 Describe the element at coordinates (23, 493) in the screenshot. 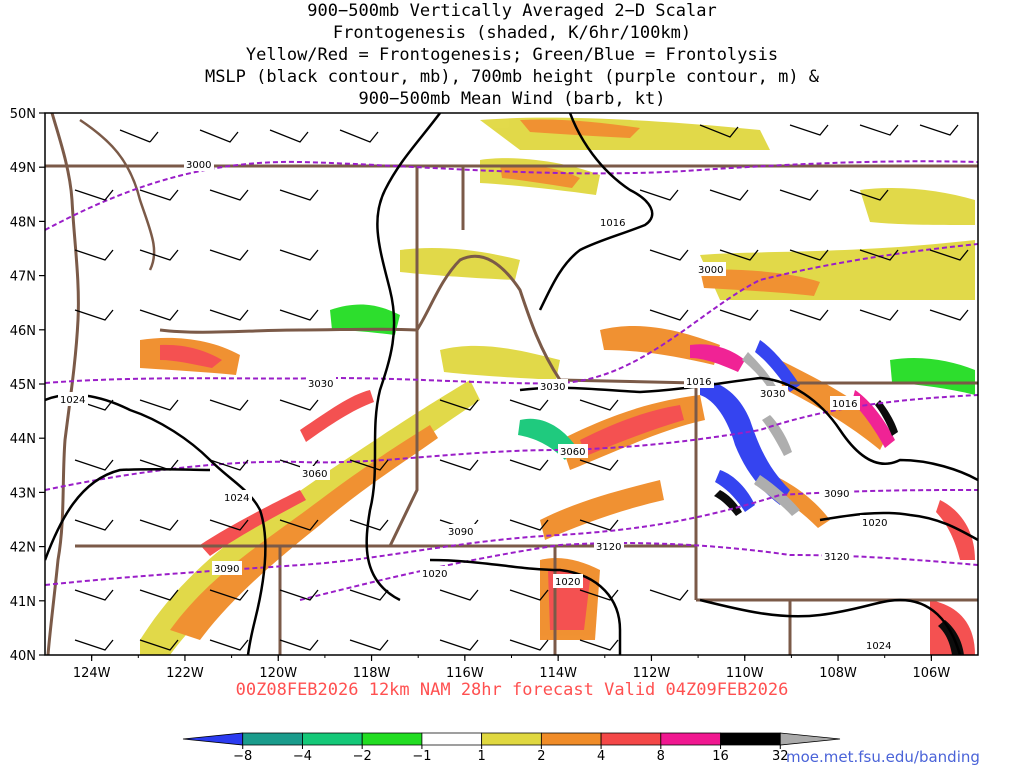

I see `lat-tick-label: 43N` at that location.